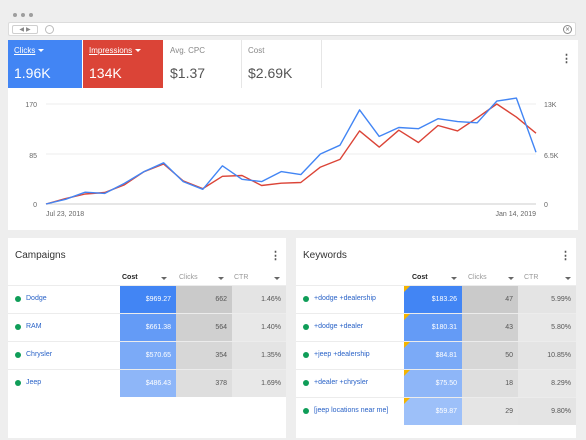 This screenshot has height=440, width=586. I want to click on table-row: RAM $661.38 564 1.40%, so click(147, 327).